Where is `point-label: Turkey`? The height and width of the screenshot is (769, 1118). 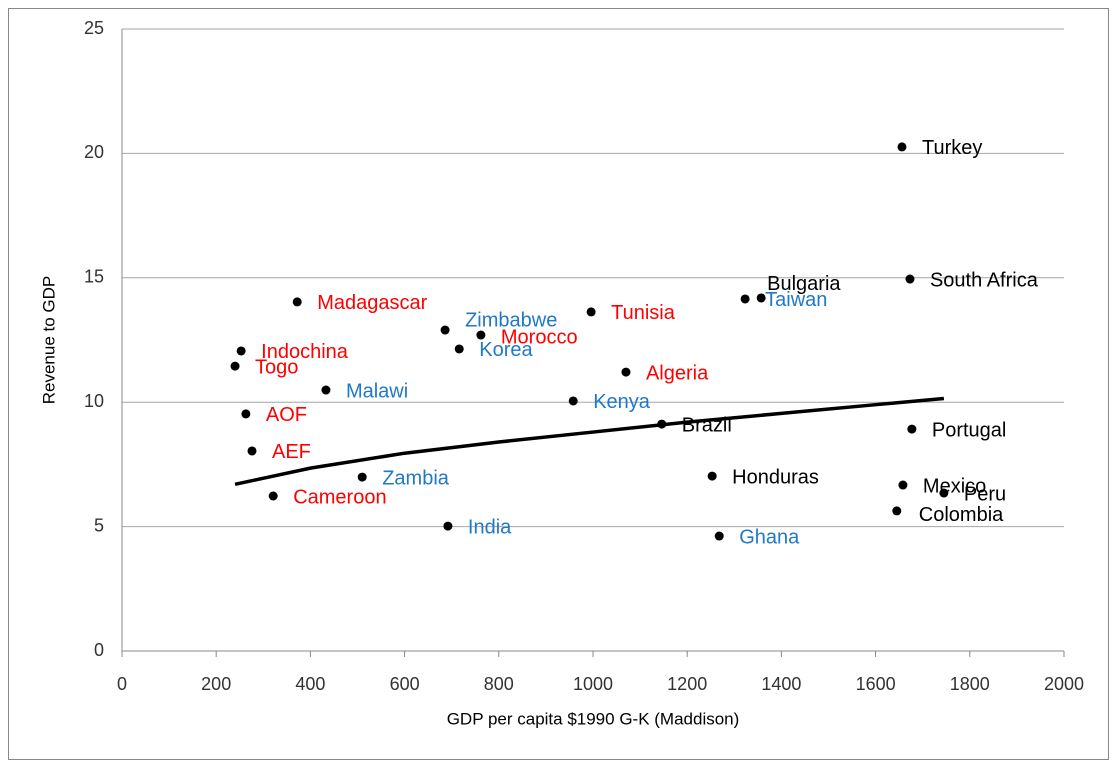
point-label: Turkey is located at coordinates (952, 148).